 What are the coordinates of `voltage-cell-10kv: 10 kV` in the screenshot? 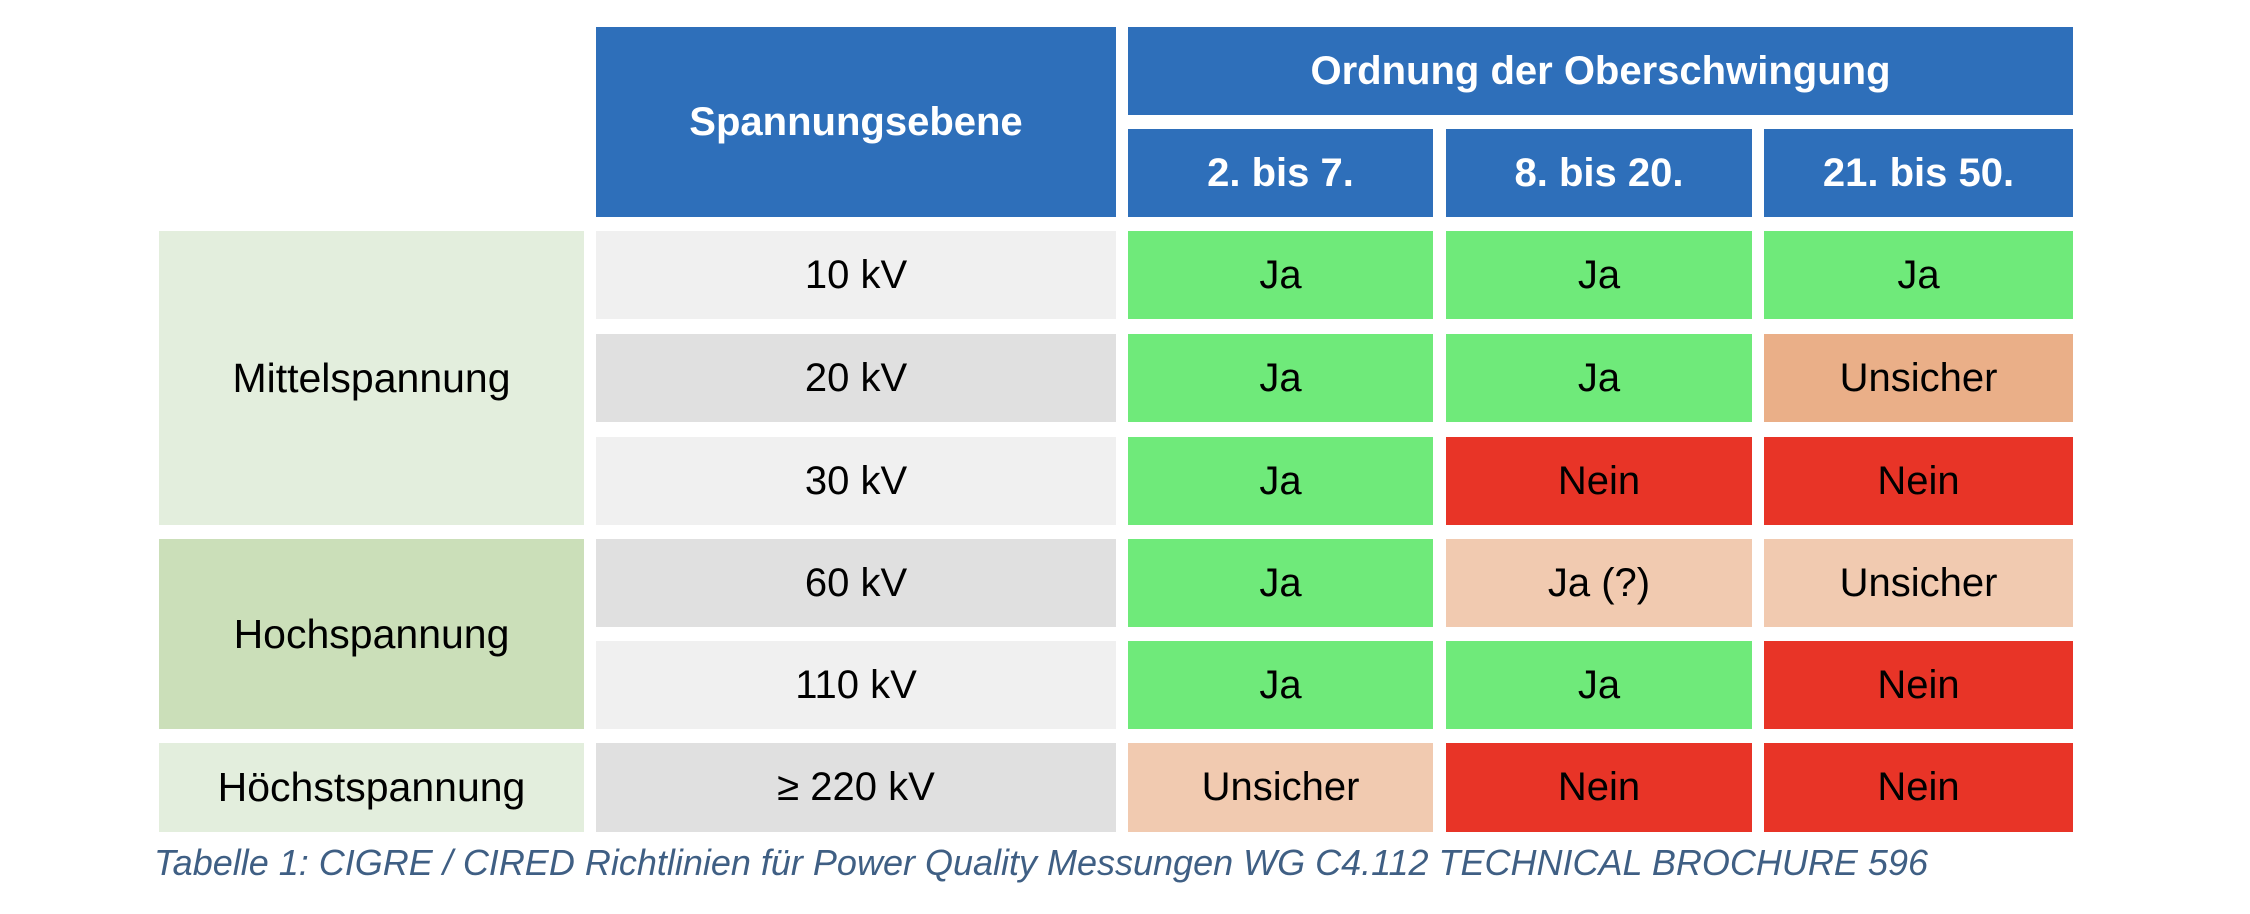 It's located at (856, 275).